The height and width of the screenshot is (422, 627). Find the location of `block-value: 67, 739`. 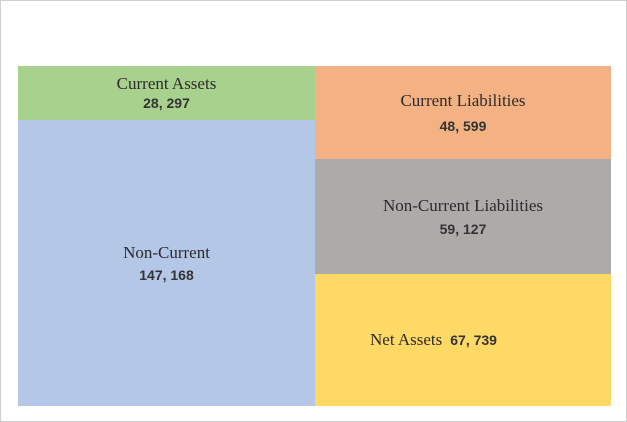

block-value: 67, 739 is located at coordinates (473, 340).